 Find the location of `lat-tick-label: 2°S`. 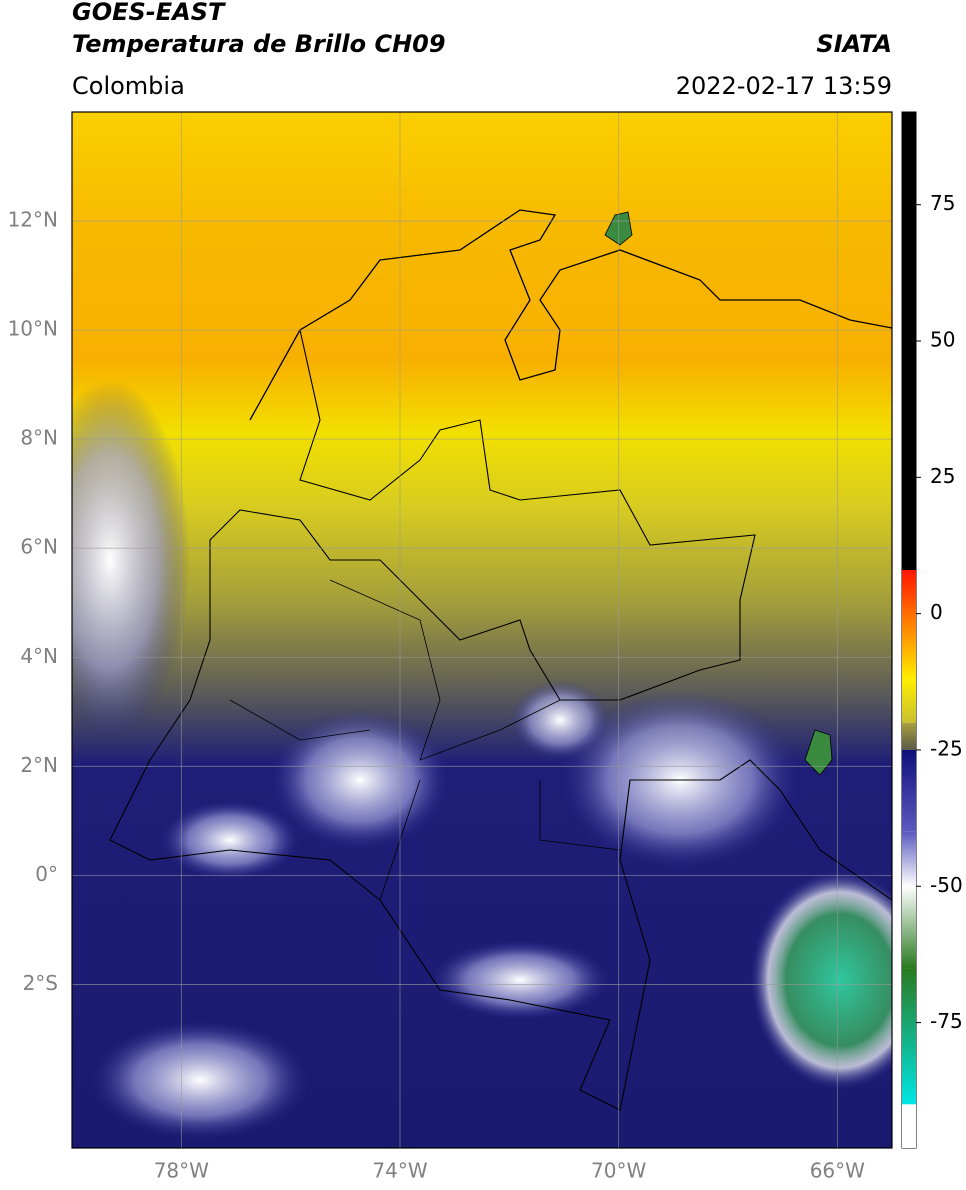

lat-tick-label: 2°S is located at coordinates (40, 983).